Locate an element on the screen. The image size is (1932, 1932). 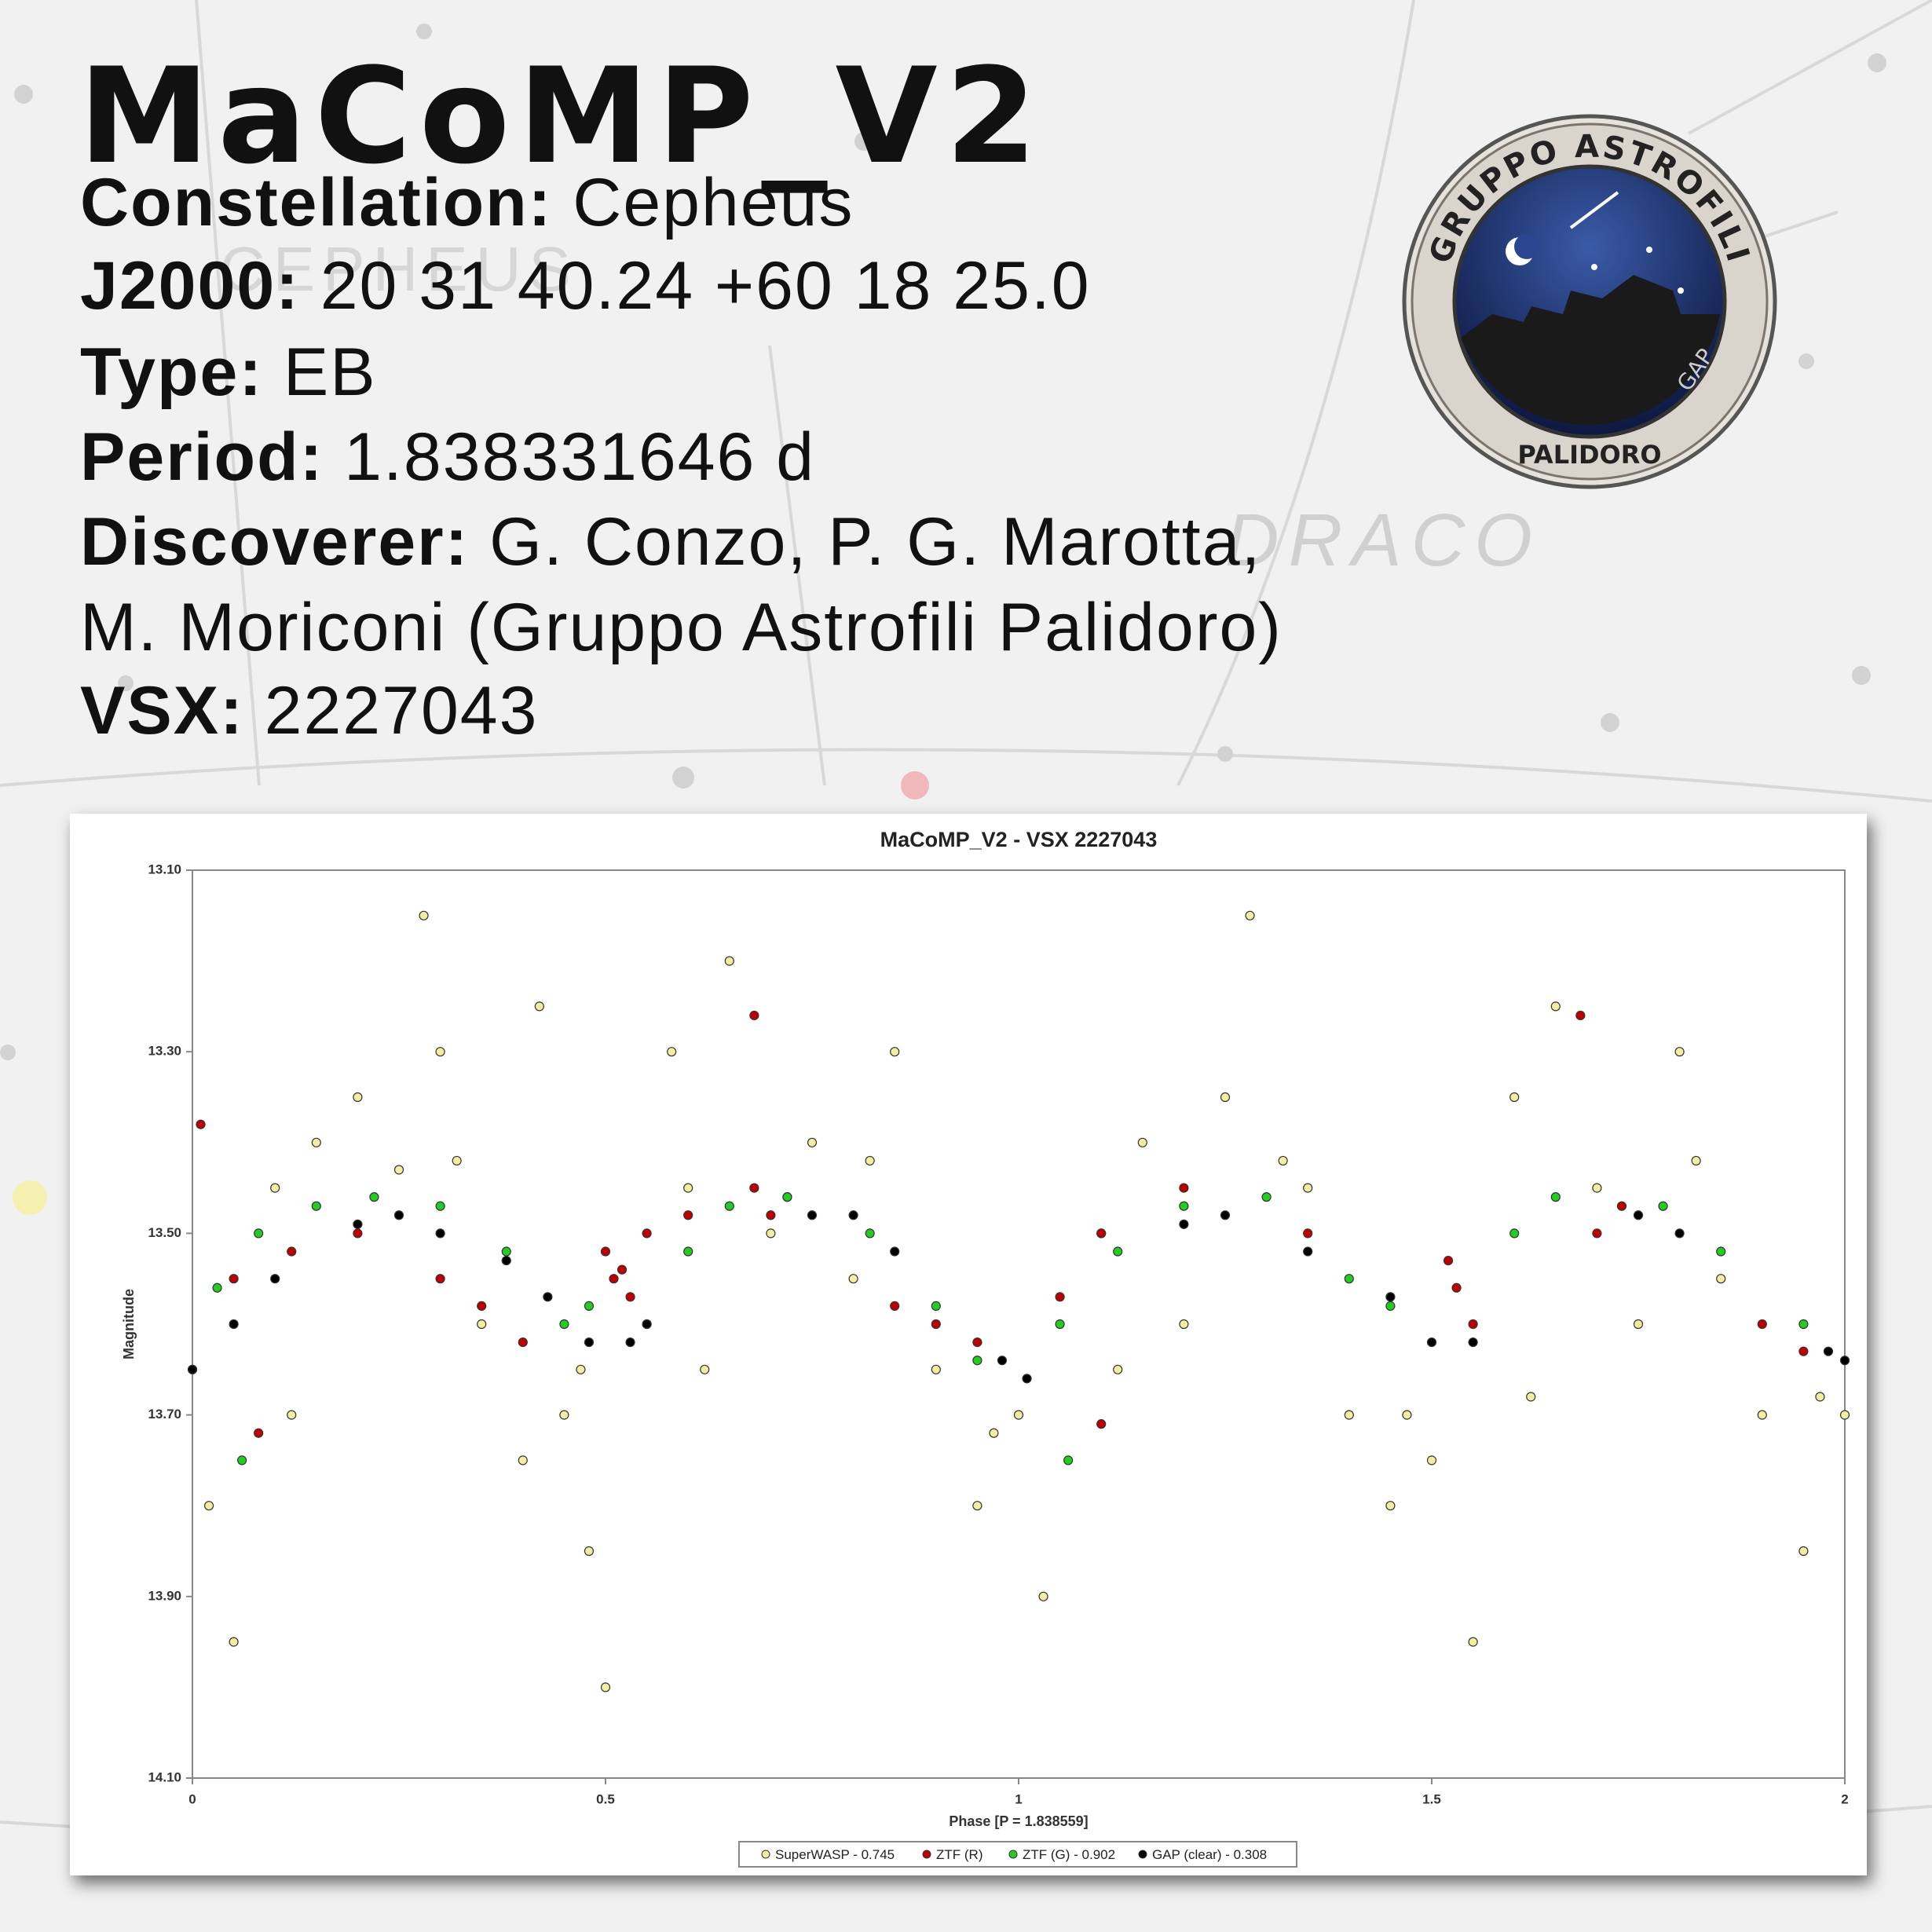
info-line: Type: EB is located at coordinates (229, 372).